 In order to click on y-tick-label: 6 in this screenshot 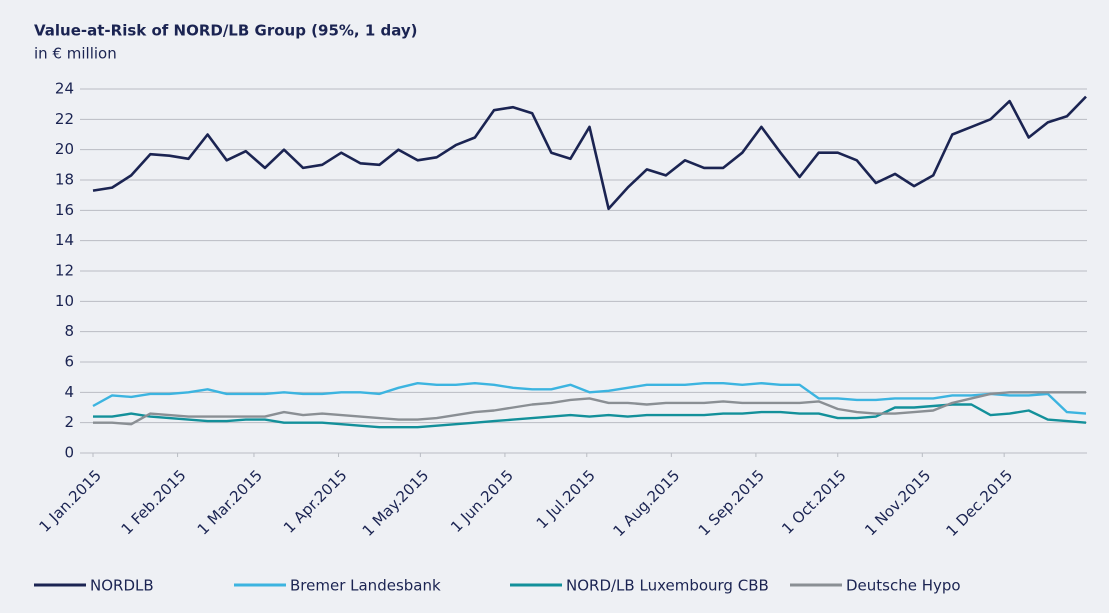, I will do `click(69, 362)`.